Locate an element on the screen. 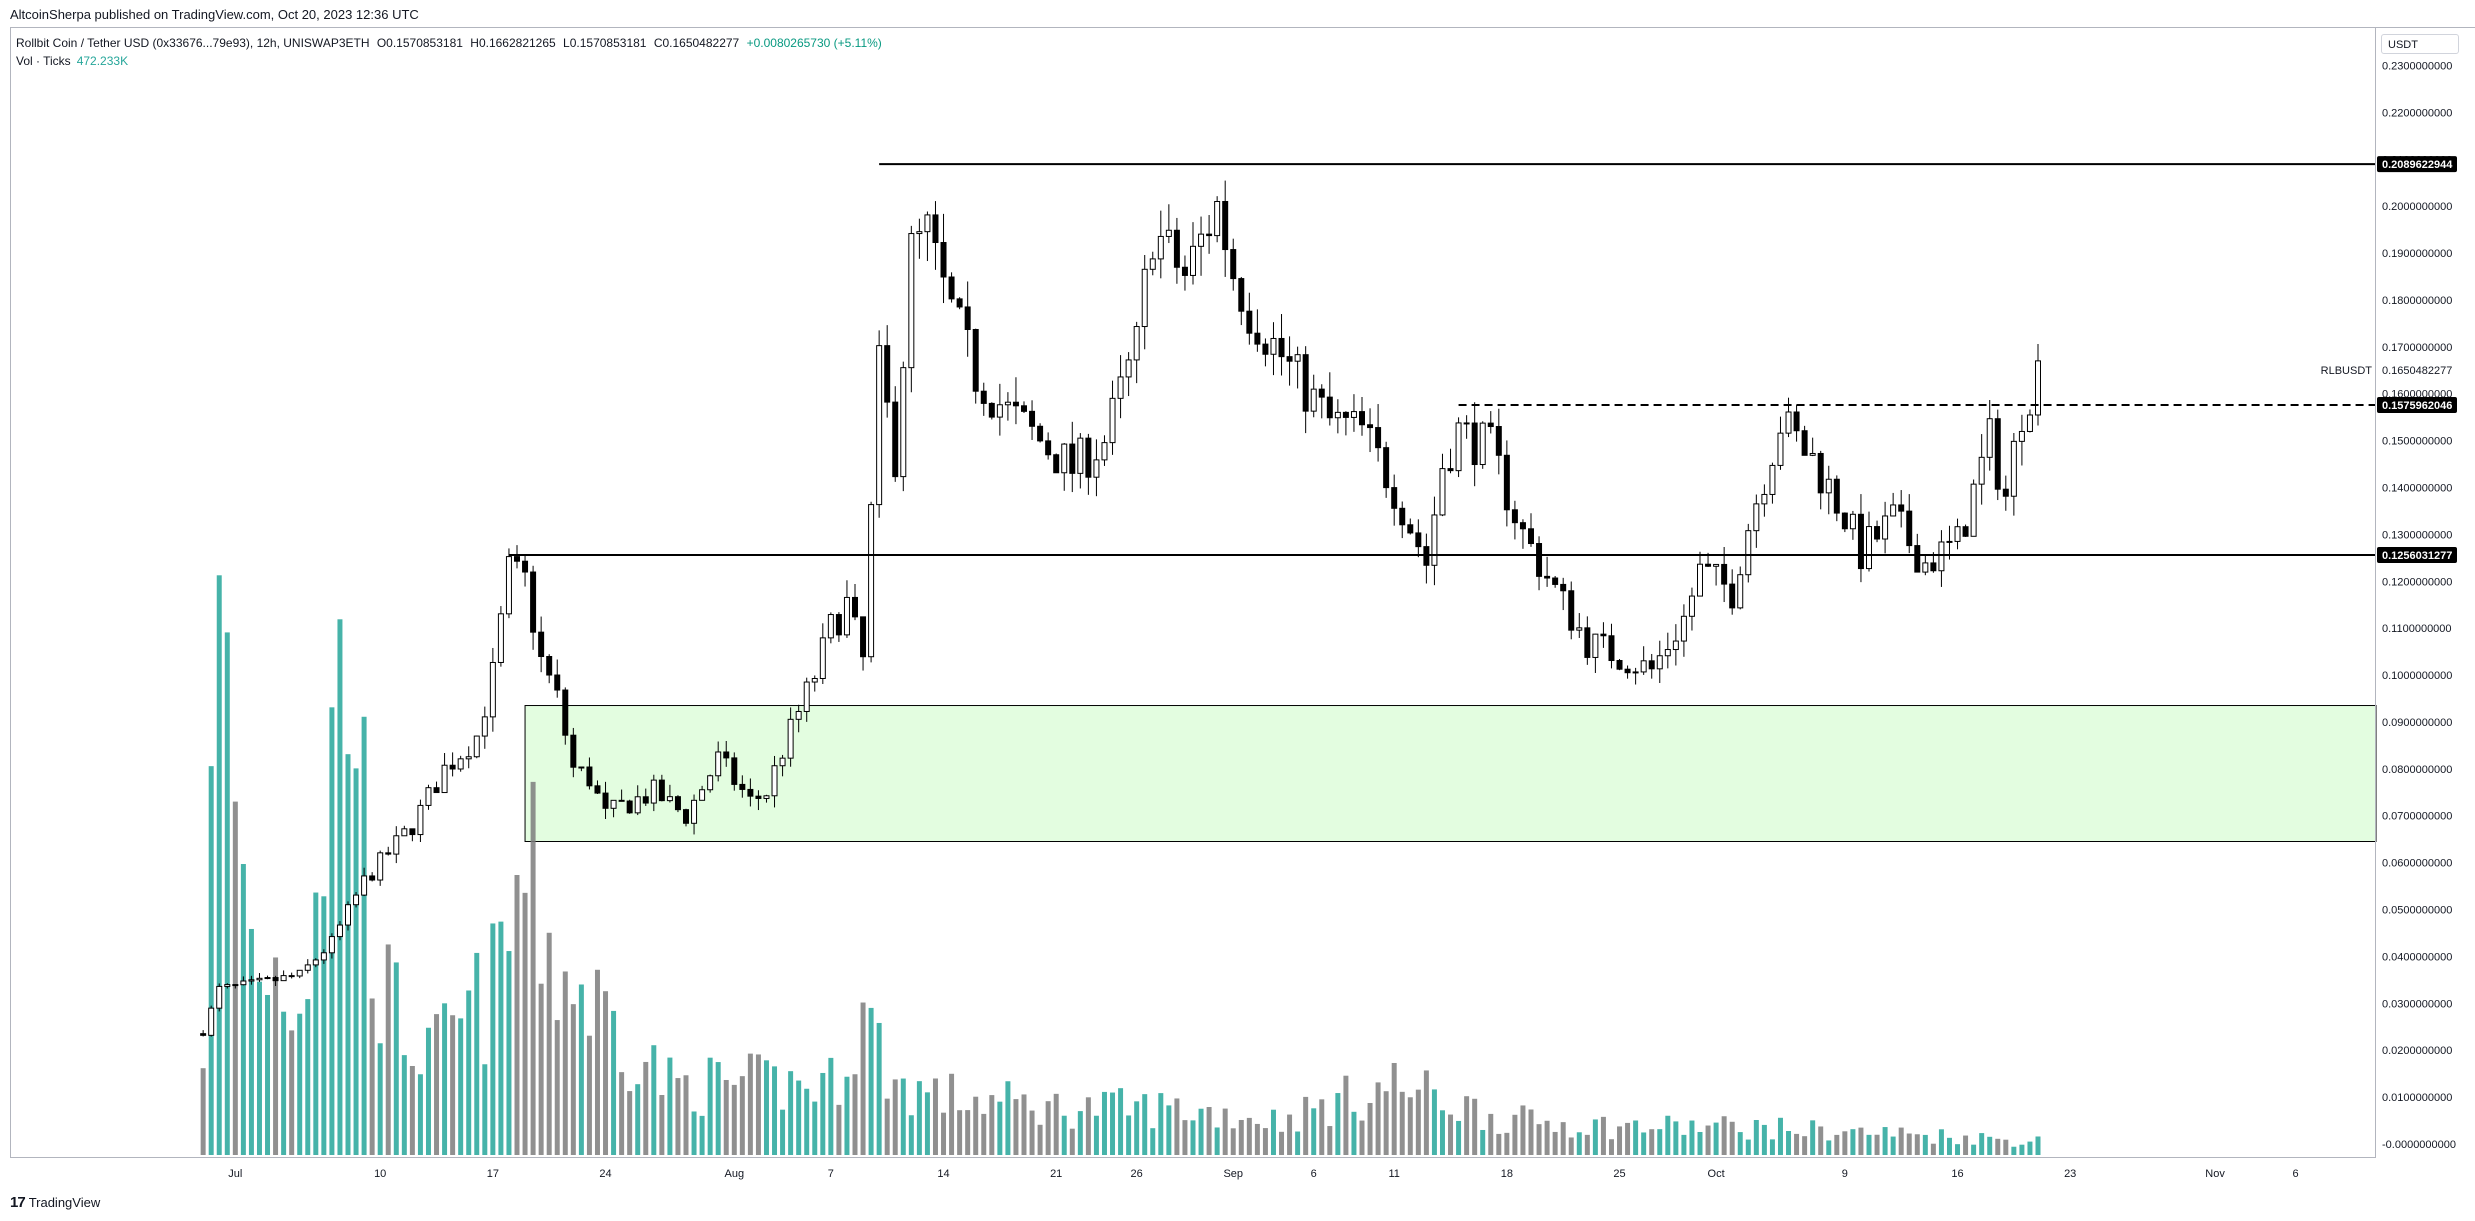  time-tick-label: 6 is located at coordinates (2295, 1174).